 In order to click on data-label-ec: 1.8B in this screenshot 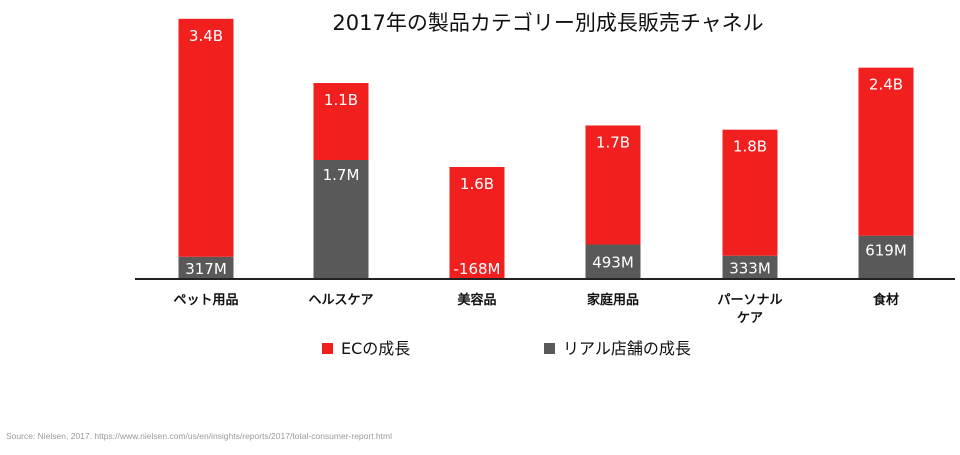, I will do `click(750, 147)`.